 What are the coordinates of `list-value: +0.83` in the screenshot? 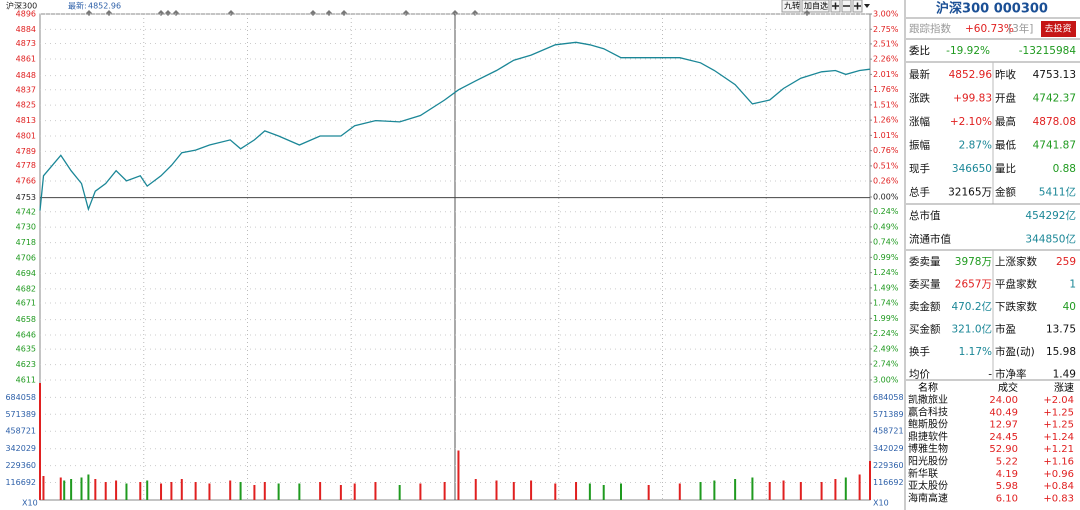 It's located at (1058, 498).